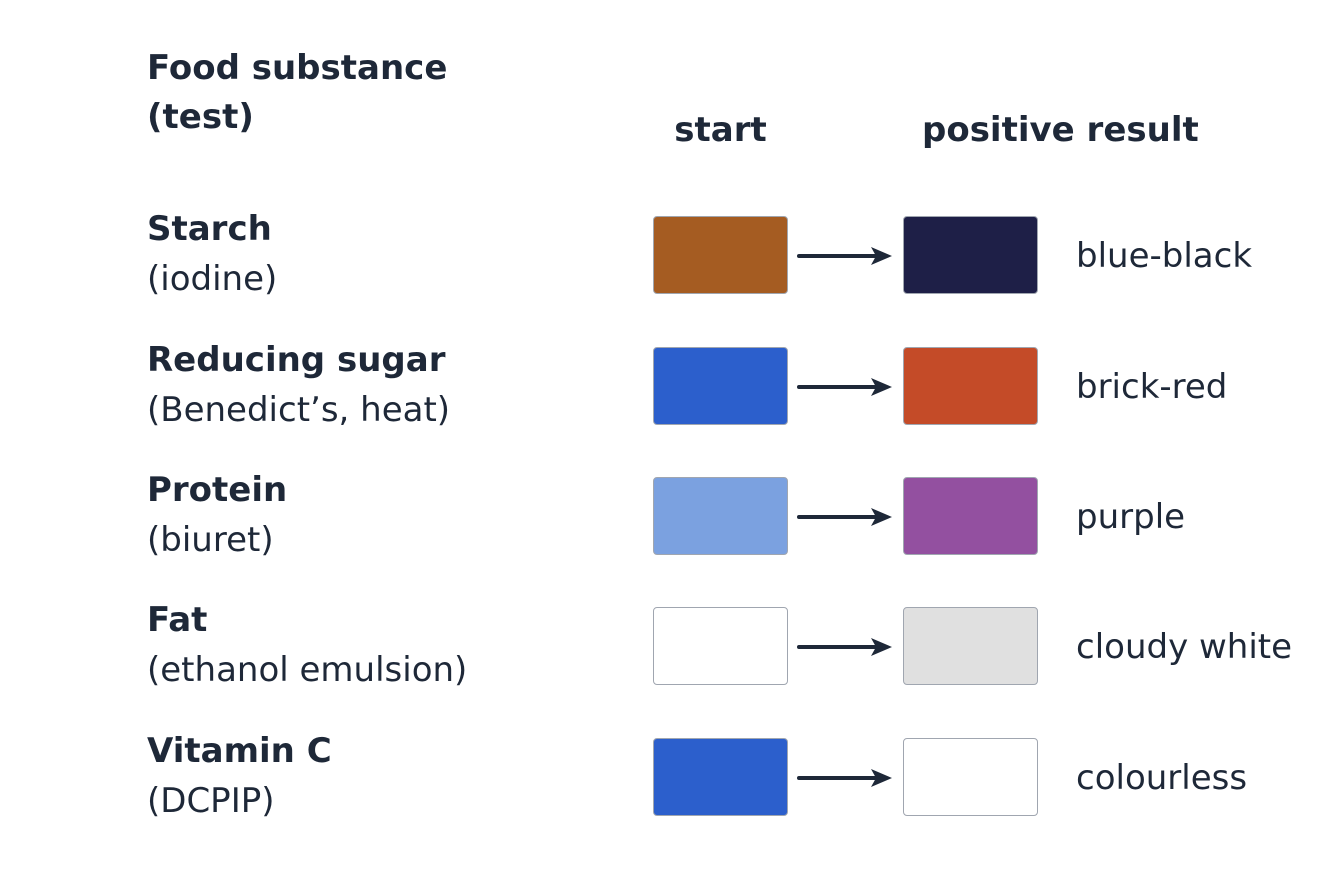  Describe the element at coordinates (239, 776) in the screenshot. I see `food-substance-name: Vitamin C (DCPIP)` at that location.